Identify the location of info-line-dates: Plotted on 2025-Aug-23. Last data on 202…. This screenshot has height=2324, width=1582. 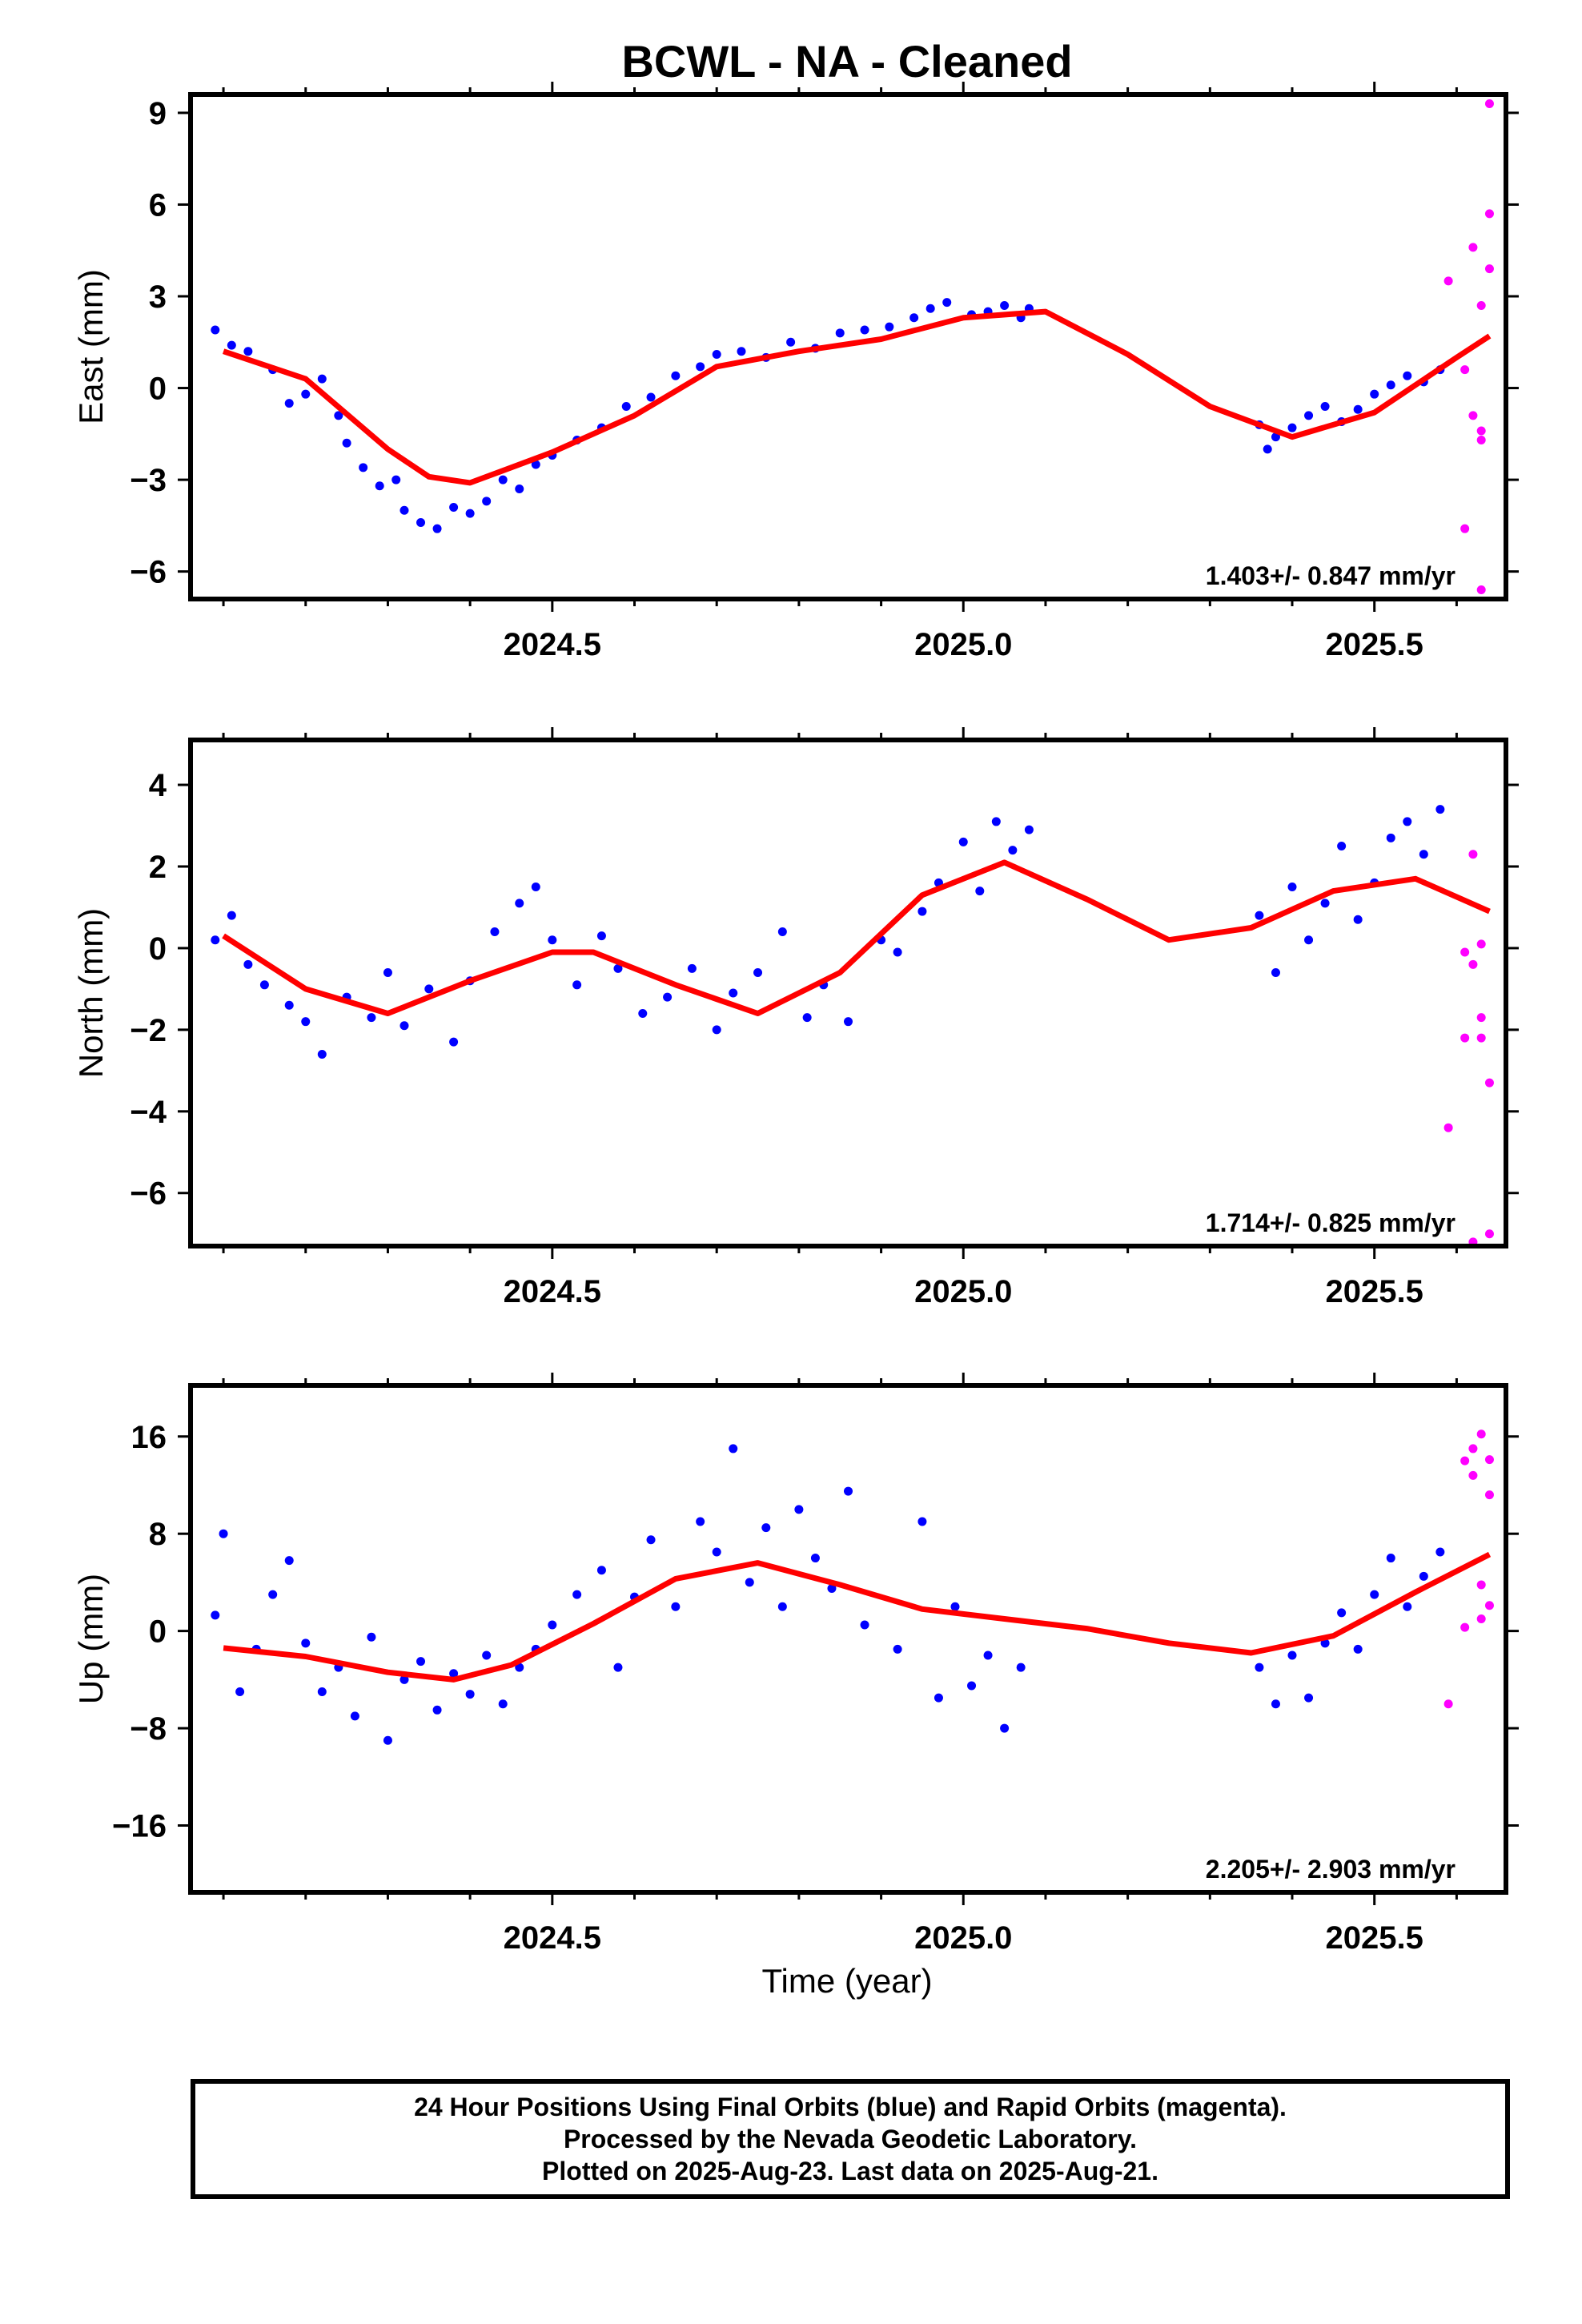
(850, 2171).